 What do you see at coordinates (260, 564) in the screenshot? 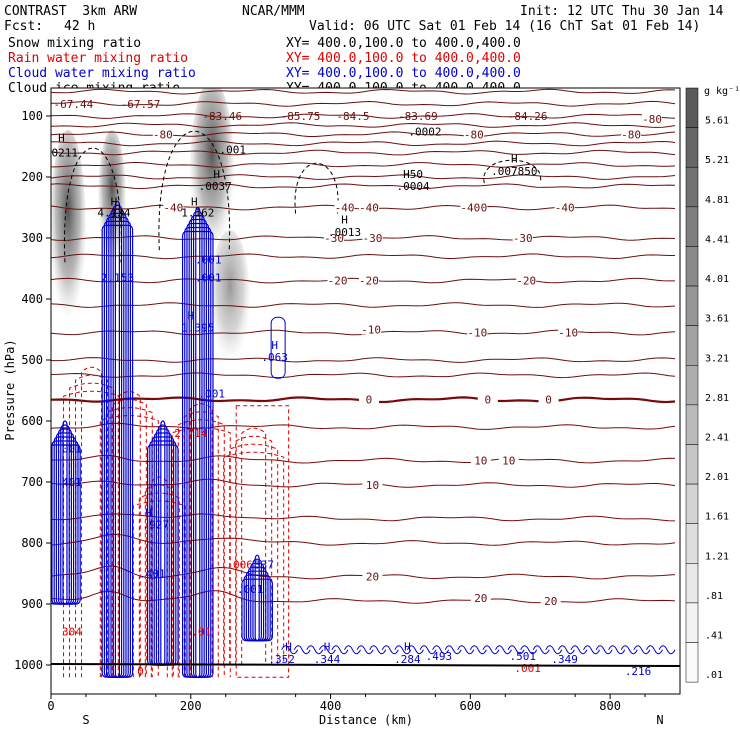
I see `contour-marker: .337` at bounding box center [260, 564].